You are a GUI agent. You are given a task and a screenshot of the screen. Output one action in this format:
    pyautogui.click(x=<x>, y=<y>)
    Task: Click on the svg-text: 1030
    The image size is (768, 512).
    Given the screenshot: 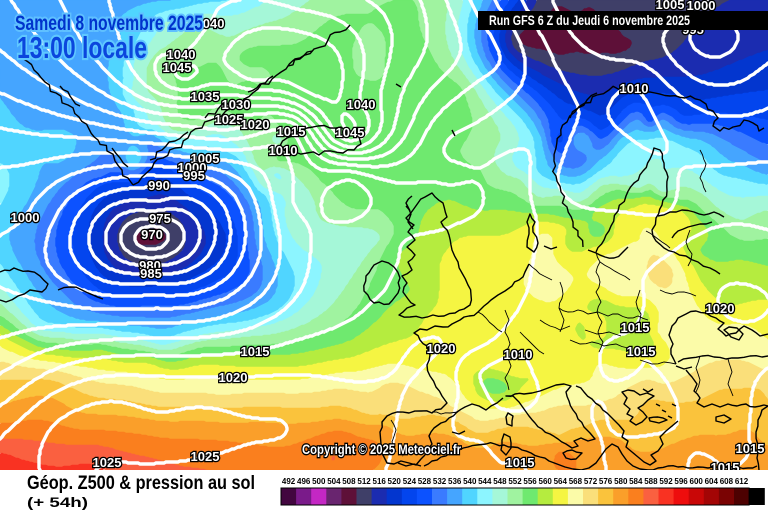 What is the action you would take?
    pyautogui.click(x=236, y=104)
    